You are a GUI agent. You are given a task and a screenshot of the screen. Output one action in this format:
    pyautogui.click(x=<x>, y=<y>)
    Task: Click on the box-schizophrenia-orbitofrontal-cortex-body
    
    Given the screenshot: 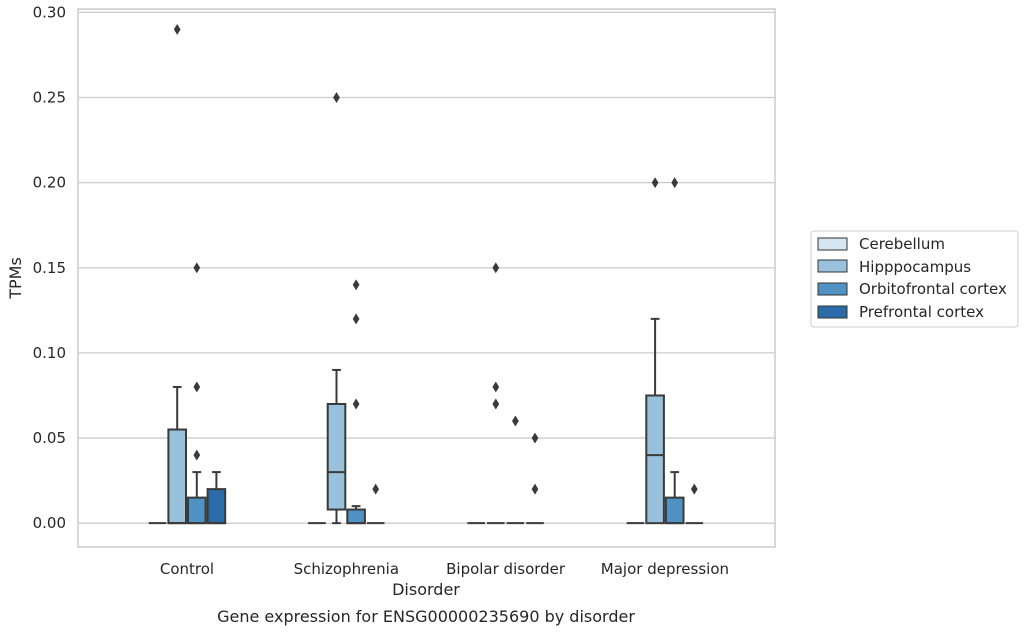 What is the action you would take?
    pyautogui.click(x=356, y=516)
    